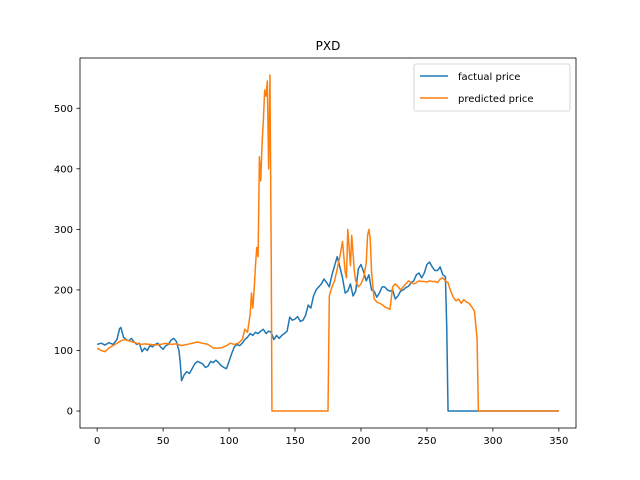 The width and height of the screenshot is (640, 480). Describe the element at coordinates (426, 441) in the screenshot. I see `x-tick-label: 250` at that location.